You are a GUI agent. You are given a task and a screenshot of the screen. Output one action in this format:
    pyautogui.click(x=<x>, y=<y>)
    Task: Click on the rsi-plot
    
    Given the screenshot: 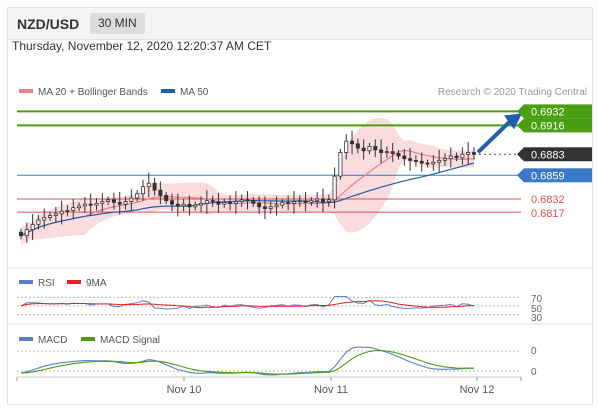 What is the action you would take?
    pyautogui.click(x=269, y=306)
    